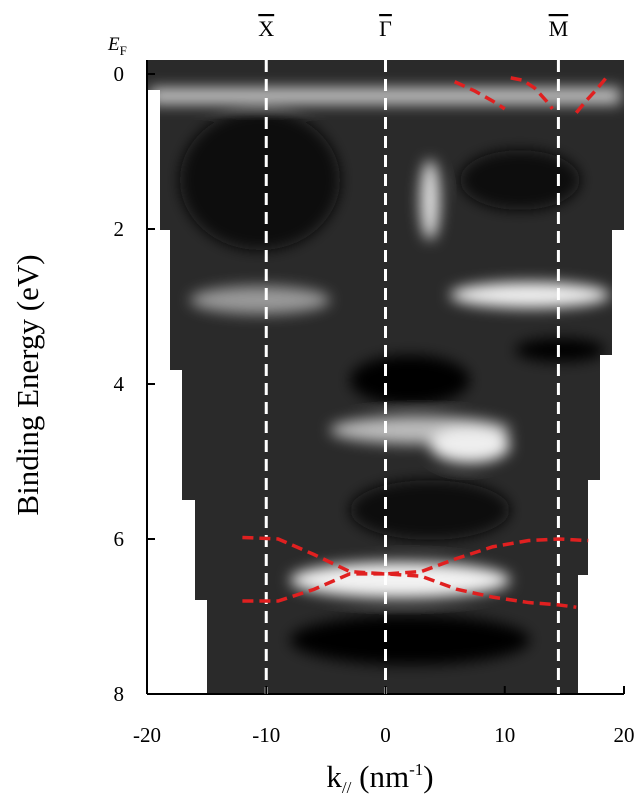 This screenshot has width=637, height=796. Describe the element at coordinates (113, 44) in the screenshot. I see `fermi-label-part: E` at that location.